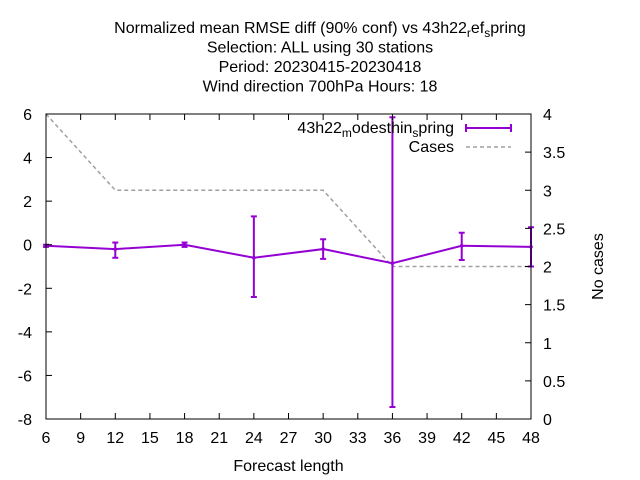 This screenshot has width=640, height=480. What do you see at coordinates (547, 420) in the screenshot?
I see `y2-tick-label: 0` at bounding box center [547, 420].